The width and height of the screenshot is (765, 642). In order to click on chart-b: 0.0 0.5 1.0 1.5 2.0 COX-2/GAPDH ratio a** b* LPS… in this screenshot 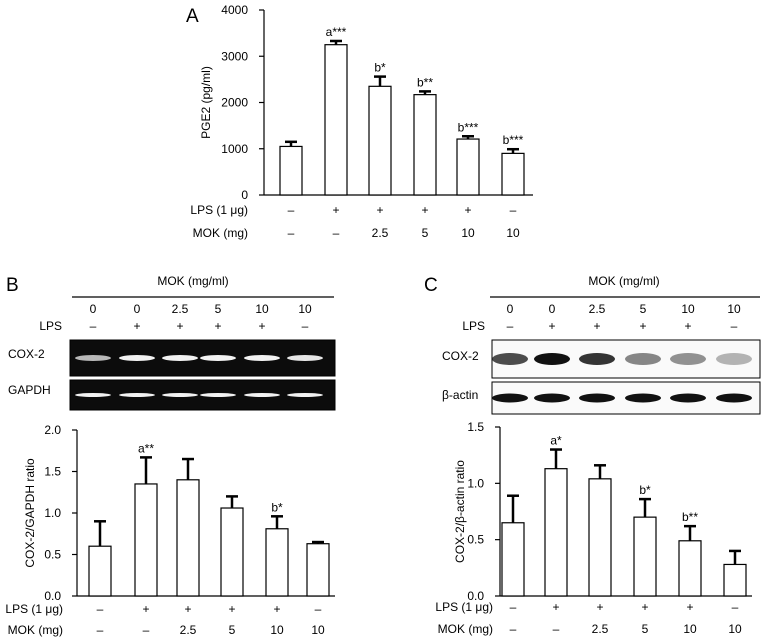, I will do `click(170, 530)`.